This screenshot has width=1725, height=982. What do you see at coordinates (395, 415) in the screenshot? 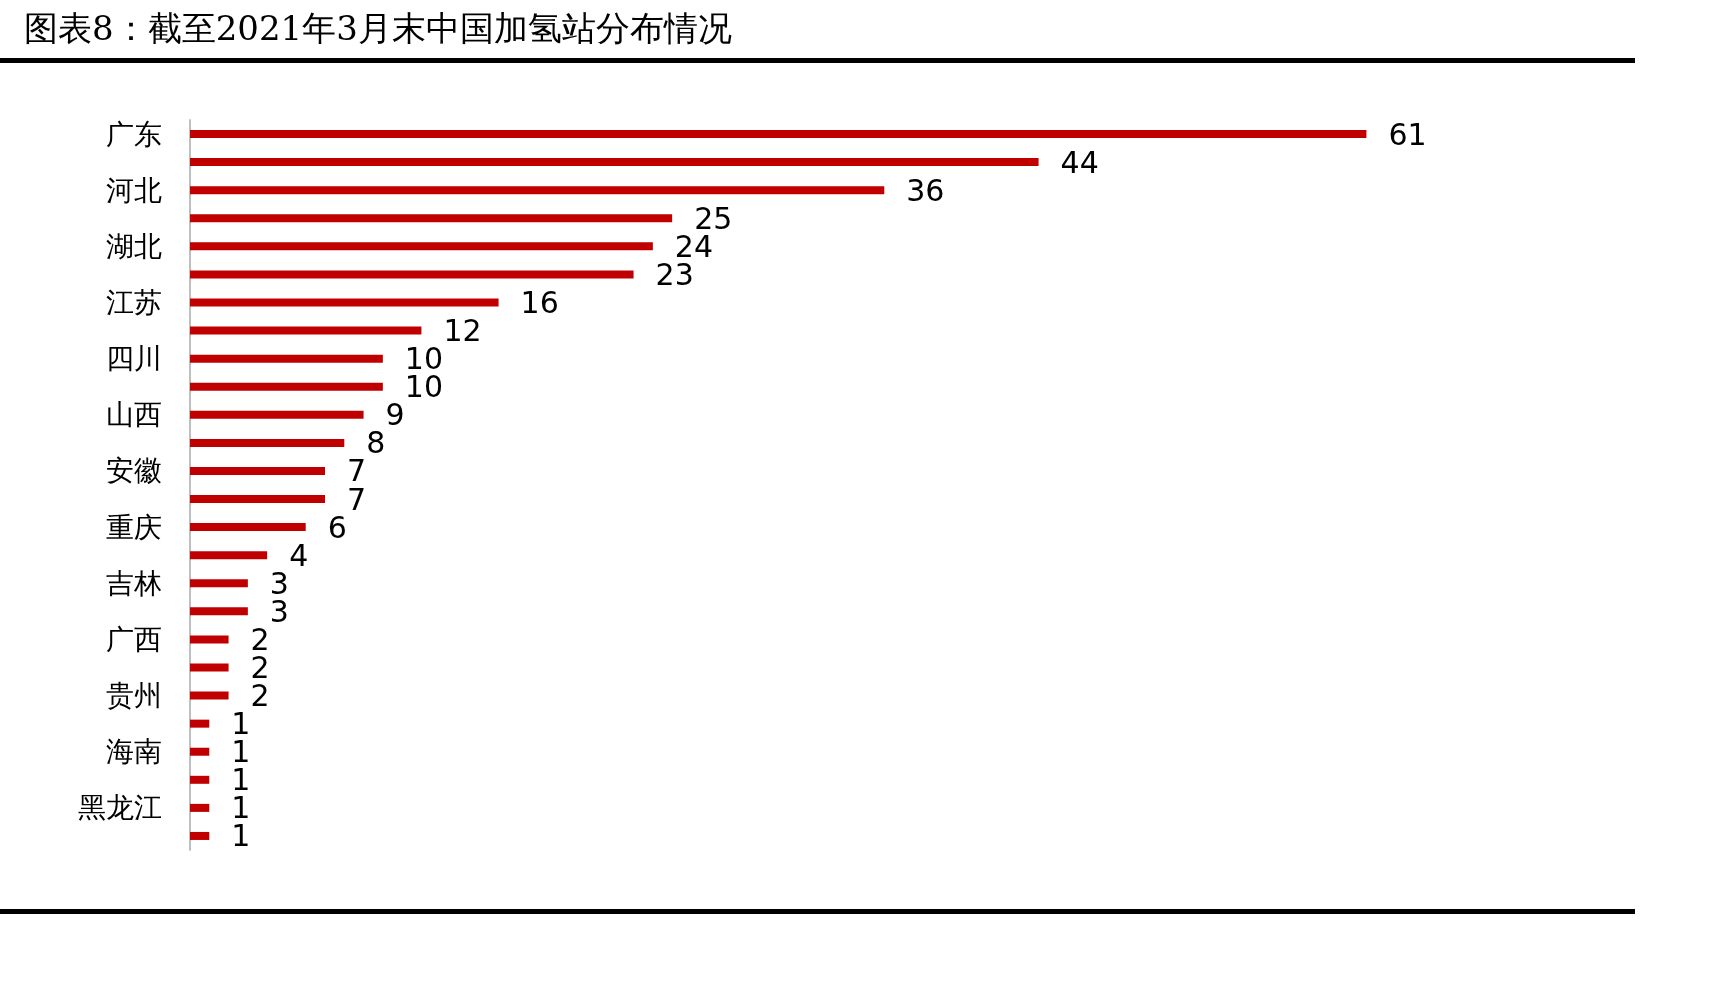
I see `data-label: 9` at bounding box center [395, 415].